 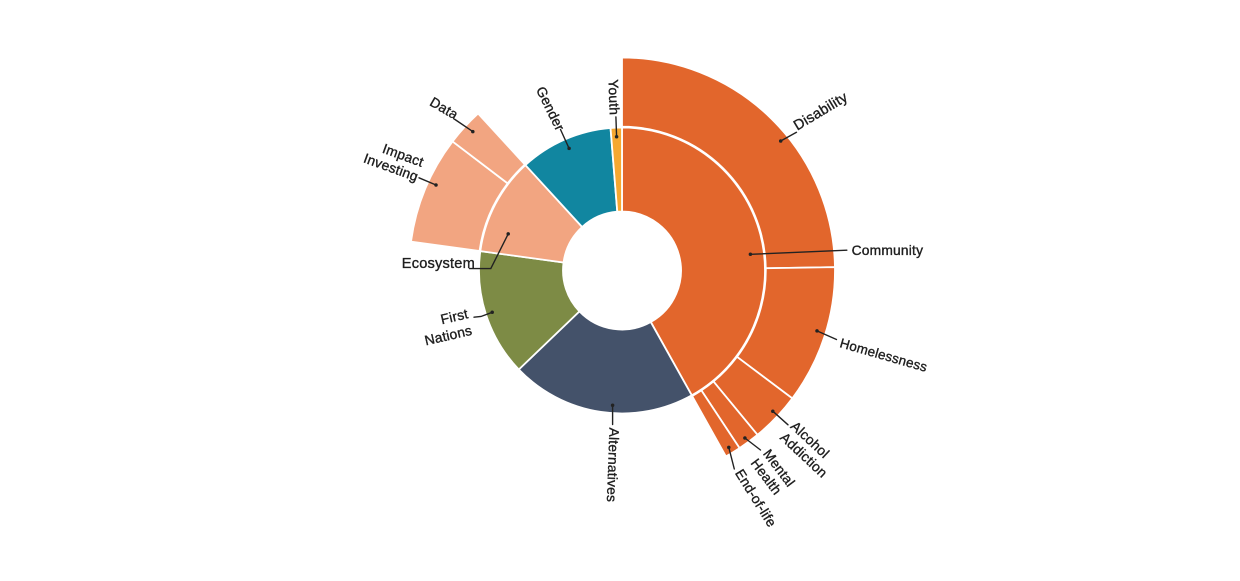 What do you see at coordinates (888, 250) in the screenshot?
I see `svg-text: Community` at bounding box center [888, 250].